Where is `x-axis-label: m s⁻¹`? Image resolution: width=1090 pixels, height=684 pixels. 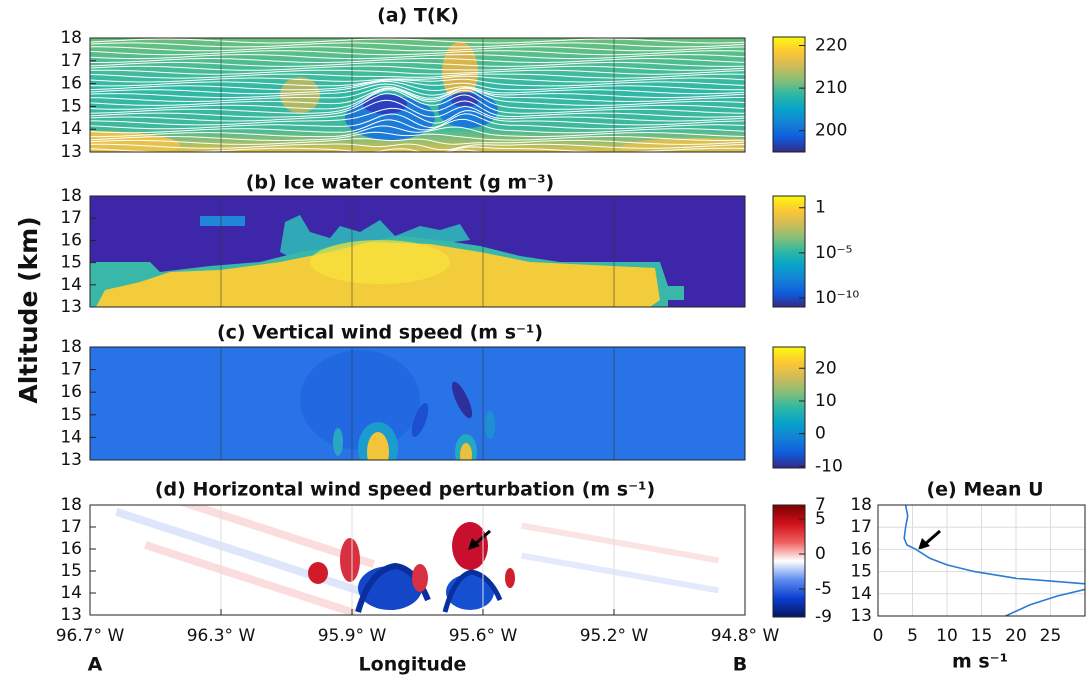 x-axis-label: m s⁻¹ is located at coordinates (980, 662).